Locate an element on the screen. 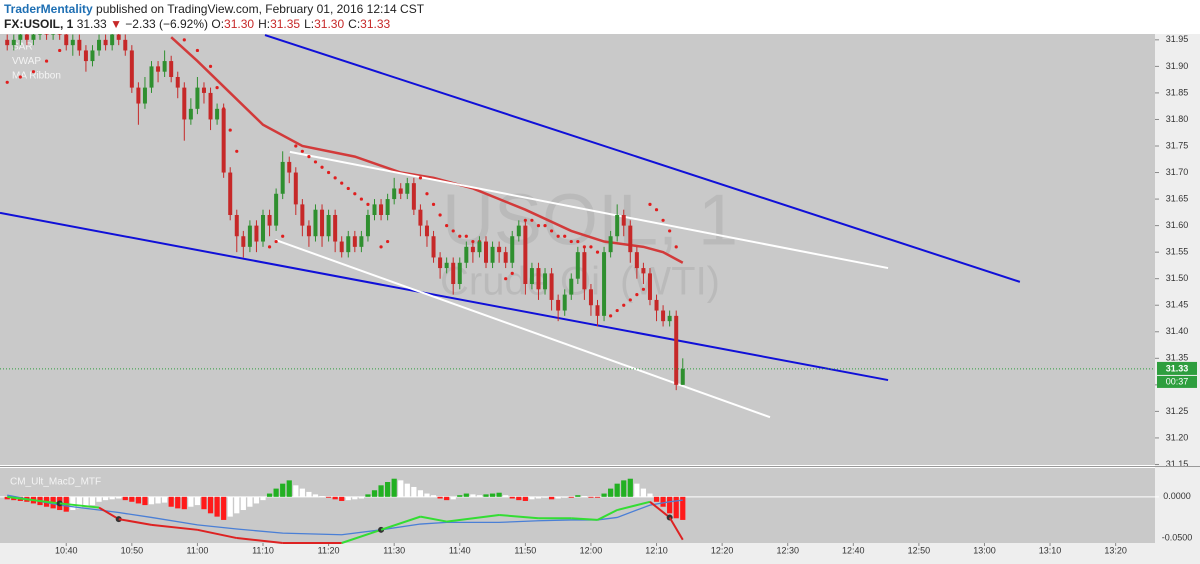 This screenshot has width=1200, height=564. price-axis-bg is located at coordinates (1177, 299).